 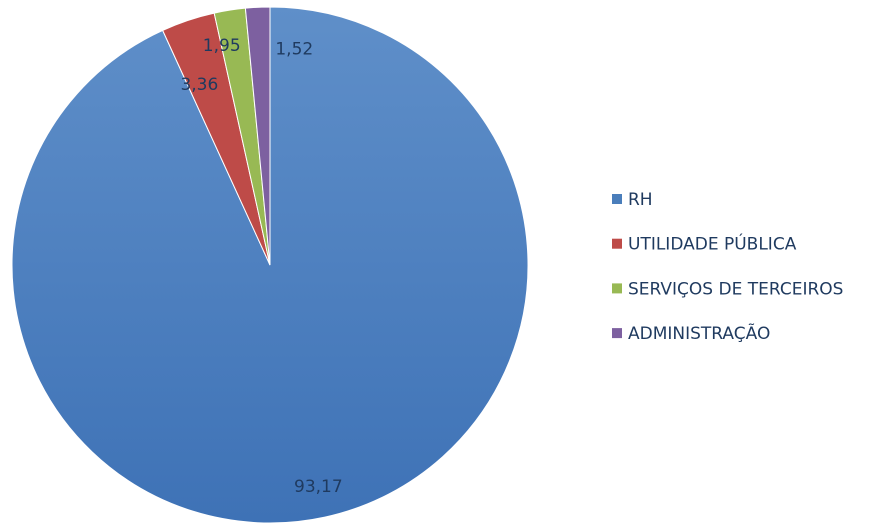 I want to click on data-label: 1,95, so click(x=222, y=46).